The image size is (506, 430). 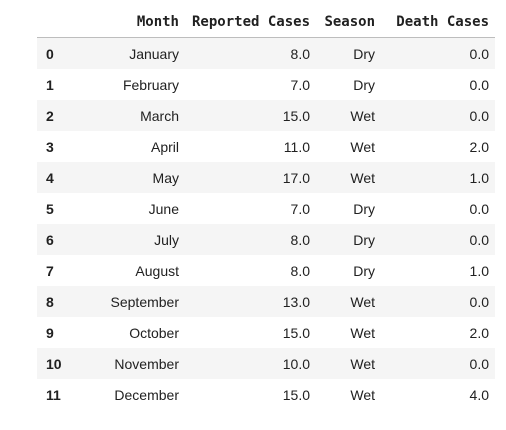 What do you see at coordinates (50, 208) in the screenshot?
I see `row-index: 5` at bounding box center [50, 208].